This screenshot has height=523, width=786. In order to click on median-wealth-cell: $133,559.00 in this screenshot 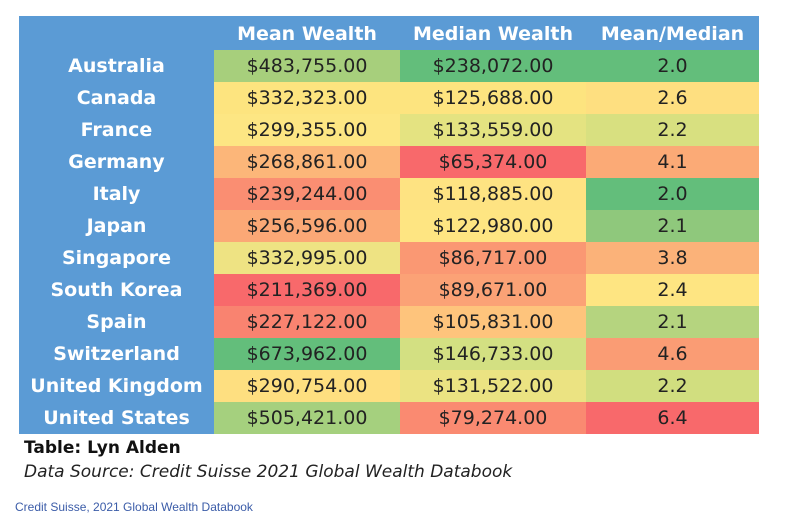, I will do `click(493, 130)`.